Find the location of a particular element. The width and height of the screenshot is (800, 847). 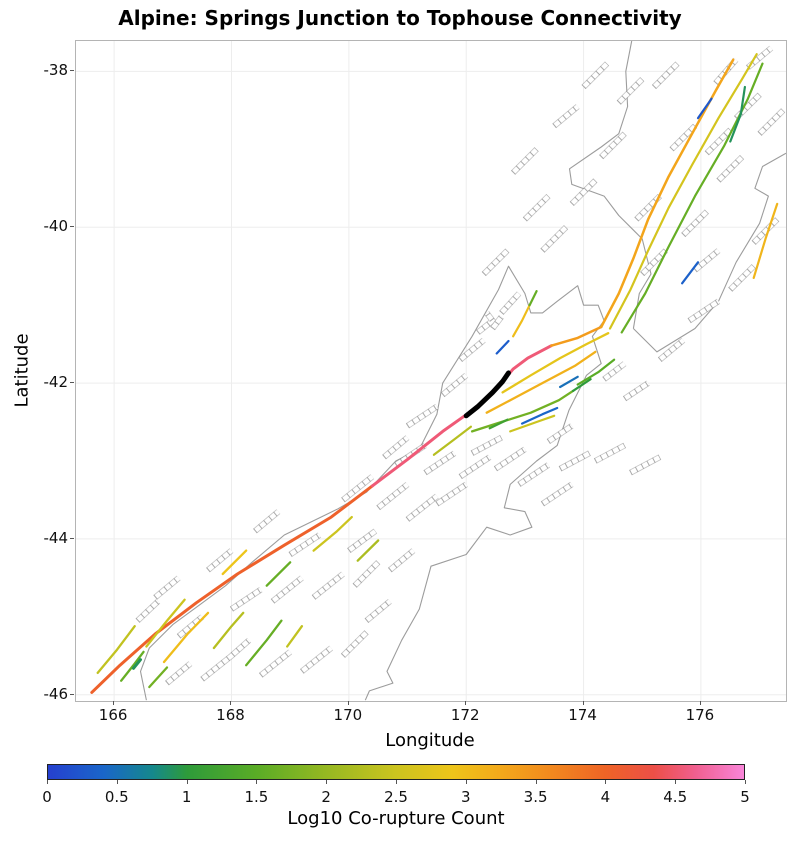

x-tick-label: 166 is located at coordinates (113, 715).